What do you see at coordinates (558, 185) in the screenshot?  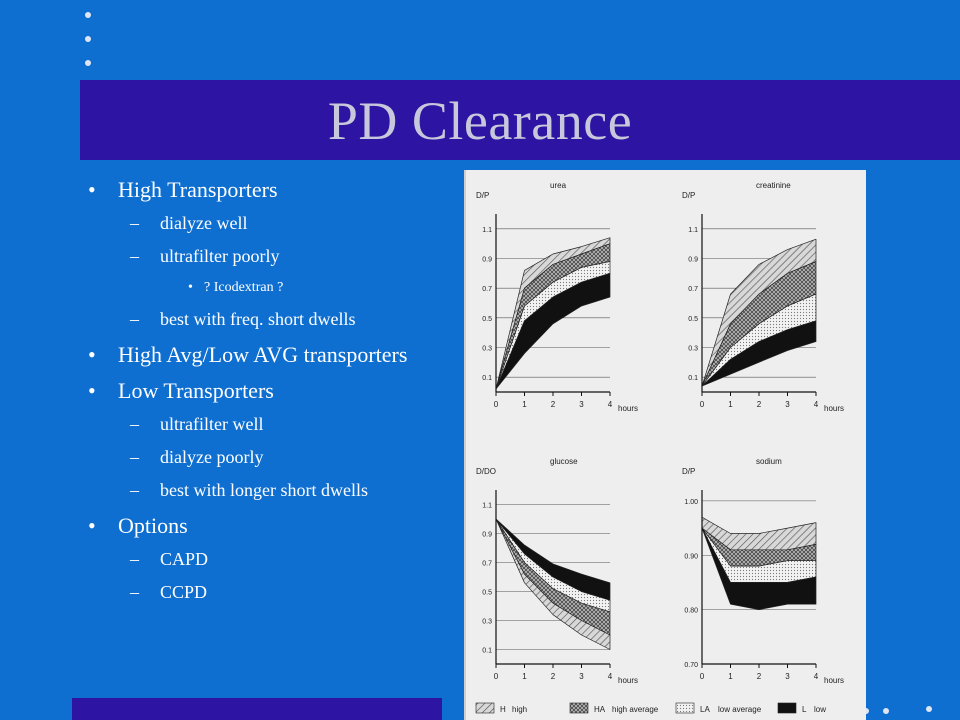 I see `panel-title: urea` at bounding box center [558, 185].